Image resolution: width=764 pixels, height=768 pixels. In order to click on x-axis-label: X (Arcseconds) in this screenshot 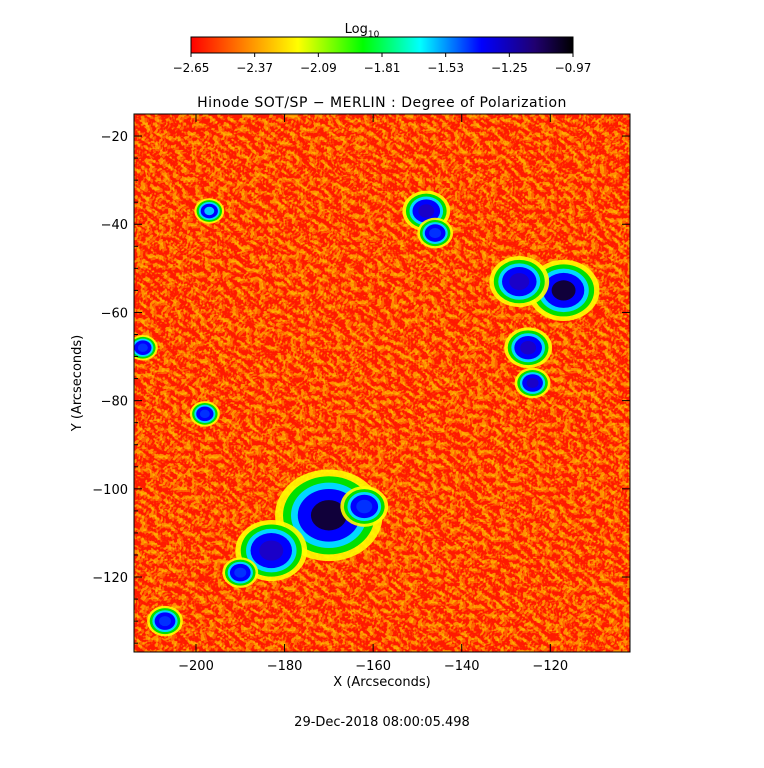, I will do `click(381, 682)`.